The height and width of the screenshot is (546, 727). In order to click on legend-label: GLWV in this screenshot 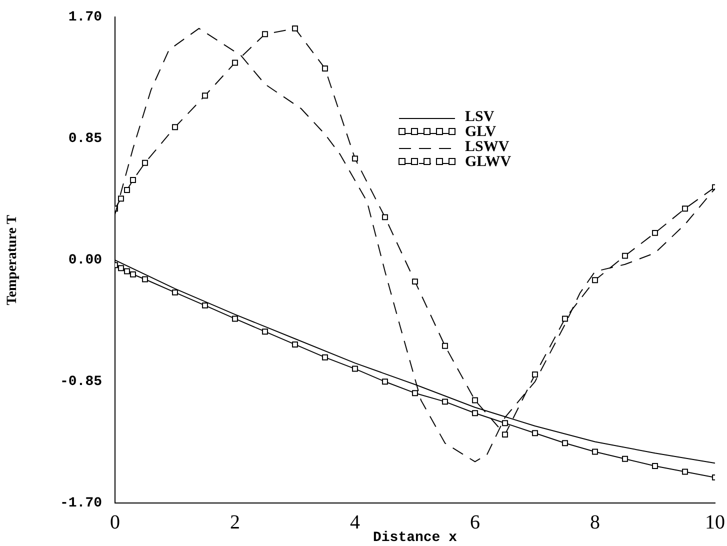, I will do `click(488, 162)`.